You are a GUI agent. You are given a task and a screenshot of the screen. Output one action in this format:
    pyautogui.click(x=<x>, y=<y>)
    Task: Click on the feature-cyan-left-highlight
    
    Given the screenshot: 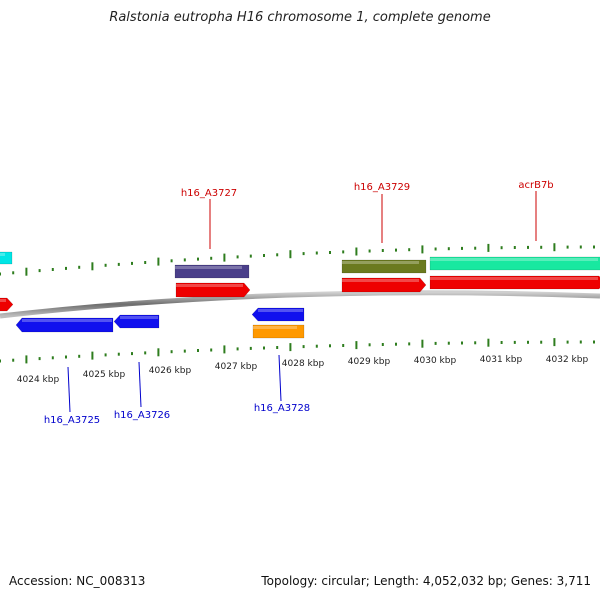 What is the action you would take?
    pyautogui.click(x=2, y=254)
    